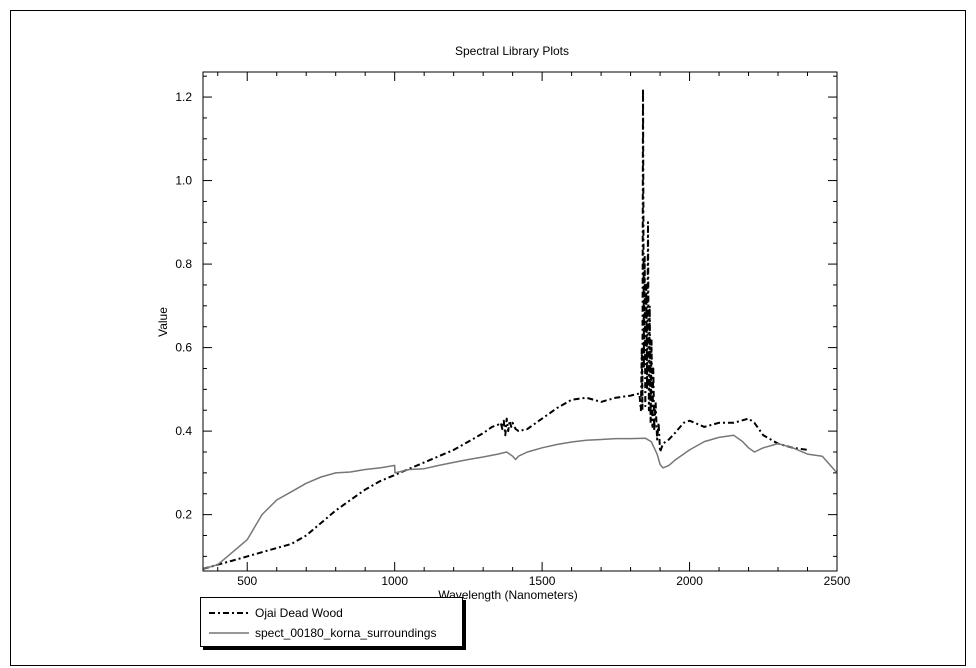 Image resolution: width=976 pixels, height=668 pixels. I want to click on y-tick-label: 0.6, so click(183, 348).